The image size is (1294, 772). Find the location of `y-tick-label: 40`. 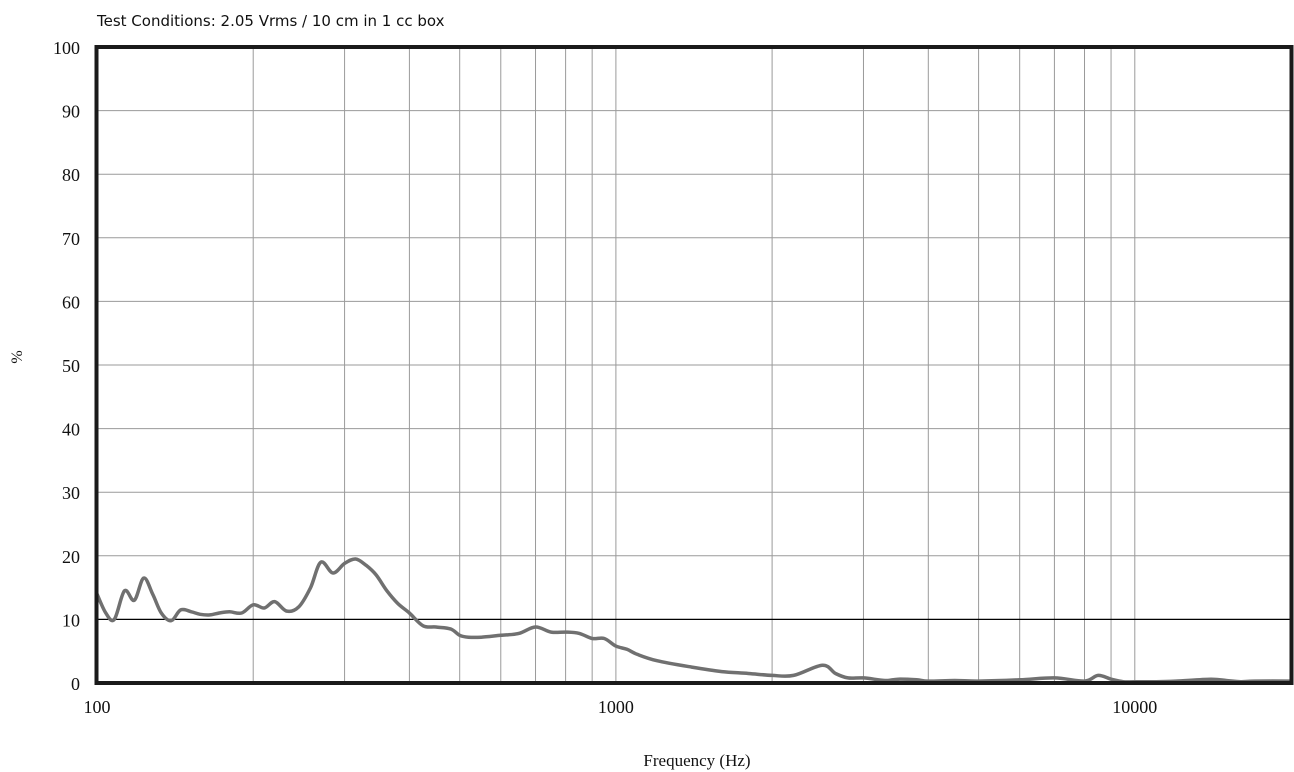

y-tick-label: 40 is located at coordinates (71, 430).